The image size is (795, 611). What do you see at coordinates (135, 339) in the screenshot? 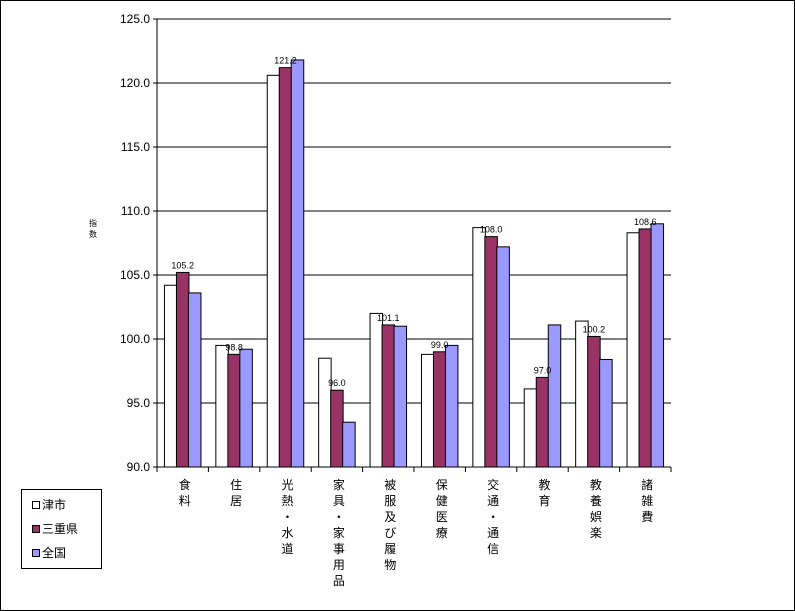
I see `y-tick-label-100-0: 100.0` at bounding box center [135, 339].